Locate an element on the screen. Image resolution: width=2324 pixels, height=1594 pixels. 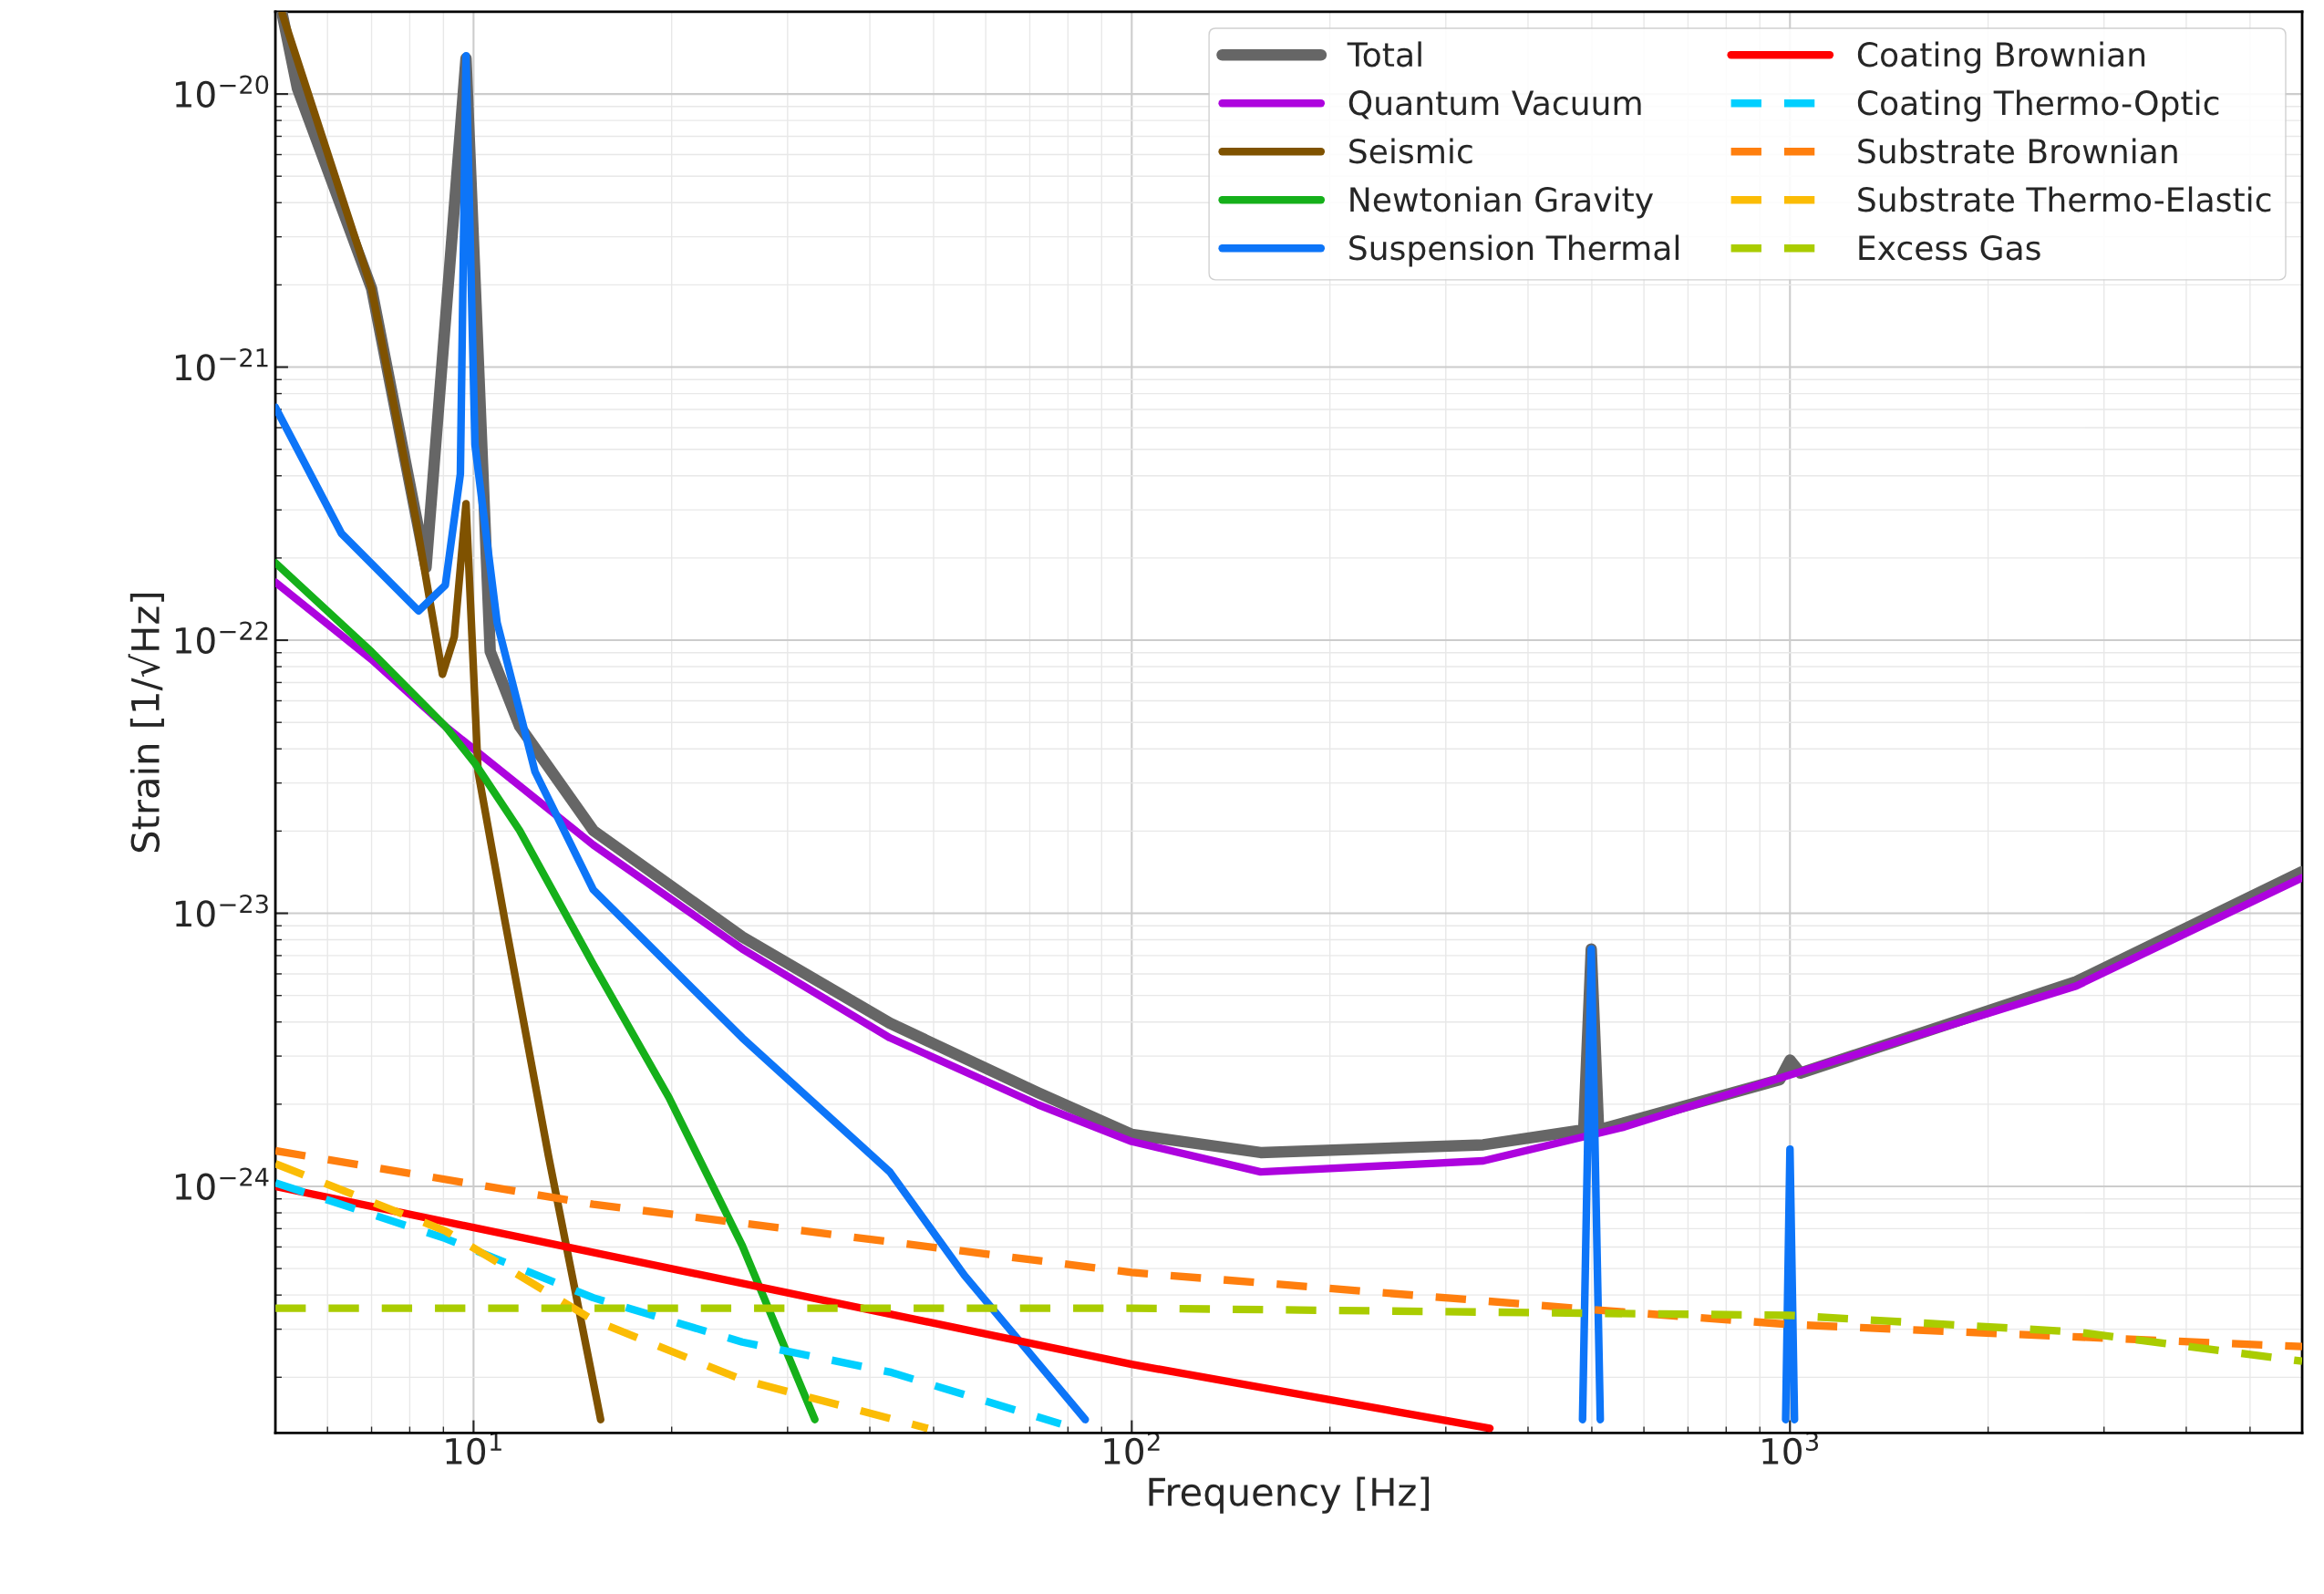
y-tick-label: 10$^{−23}$ is located at coordinates (221, 910).